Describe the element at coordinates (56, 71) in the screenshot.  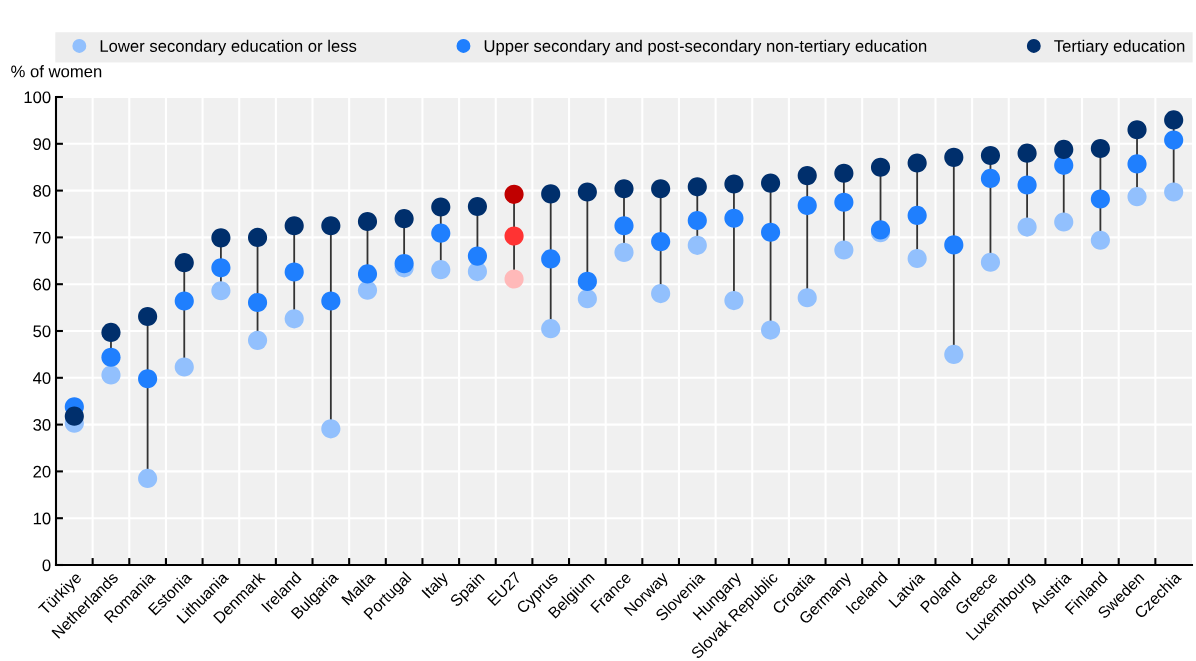
I see `y-axis-title: % of women` at that location.